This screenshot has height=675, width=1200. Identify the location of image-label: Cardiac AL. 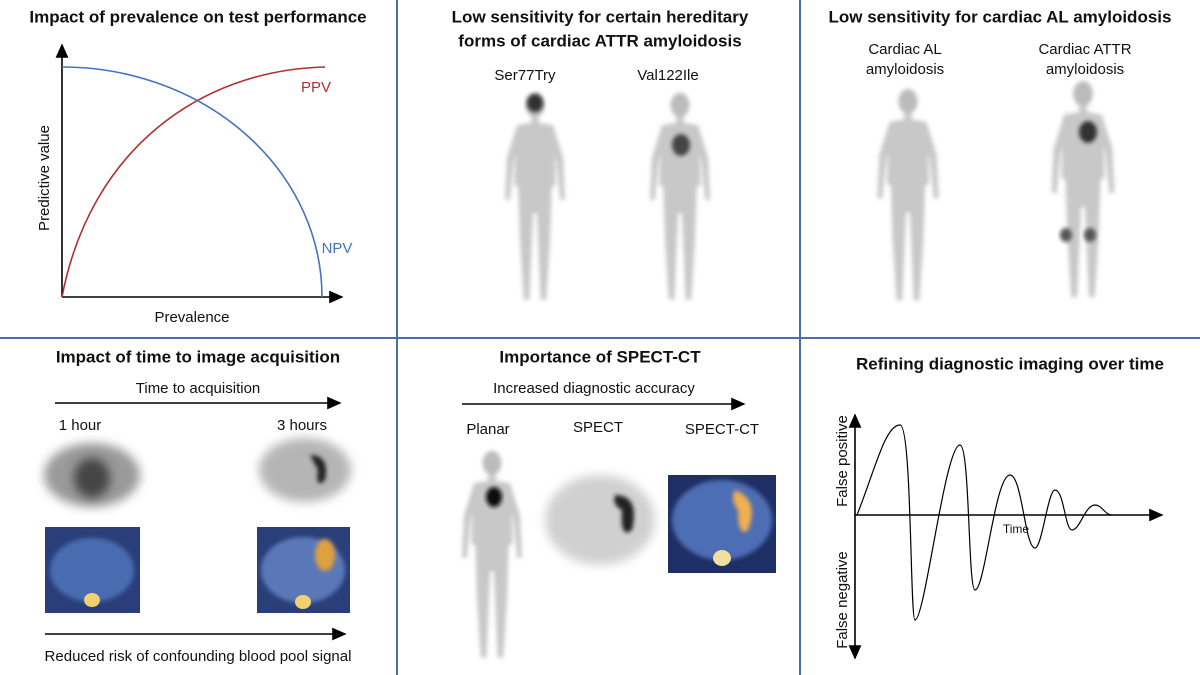
(904, 49).